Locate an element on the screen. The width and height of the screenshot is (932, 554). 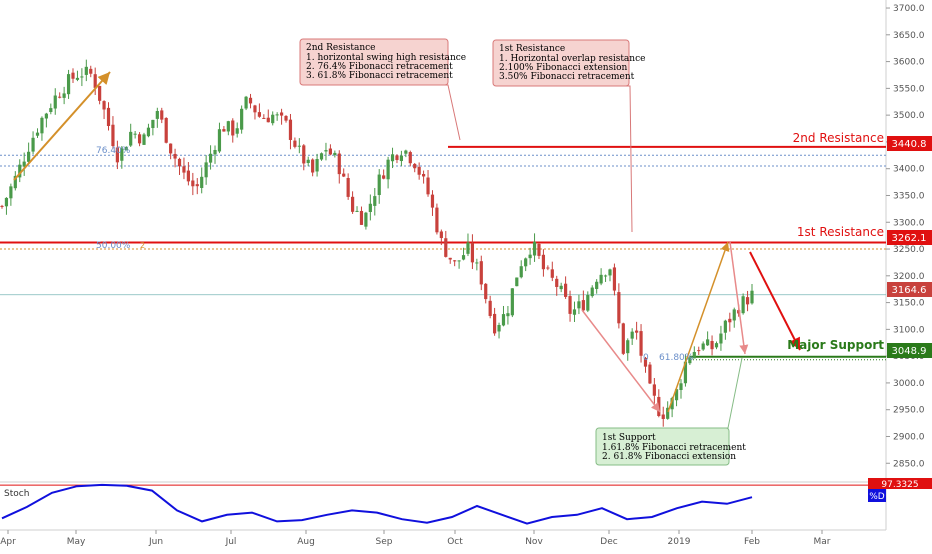
note-first-support-title: 1st Support is located at coordinates (629, 438).